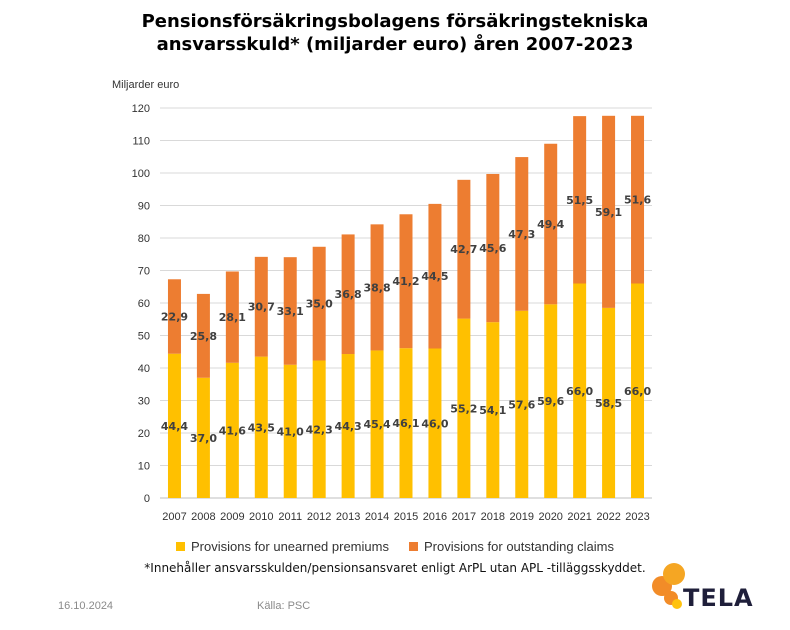 This screenshot has width=790, height=630. I want to click on data-label-premiums: 55,2, so click(463, 408).